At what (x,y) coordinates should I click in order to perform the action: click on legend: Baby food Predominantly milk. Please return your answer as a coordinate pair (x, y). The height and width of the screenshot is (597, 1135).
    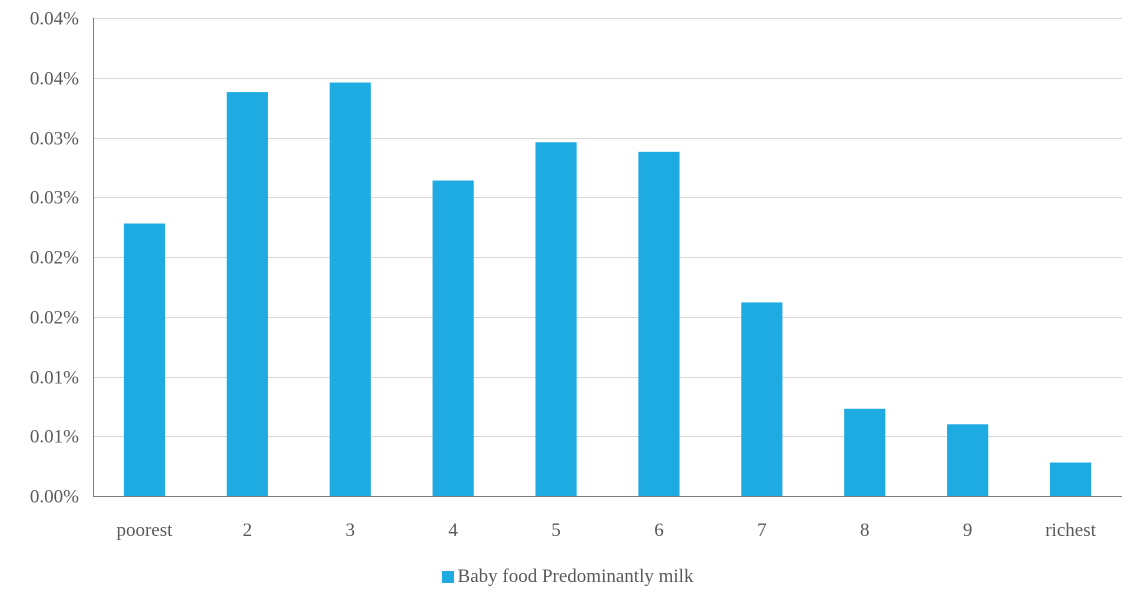
    Looking at the image, I should click on (567, 577).